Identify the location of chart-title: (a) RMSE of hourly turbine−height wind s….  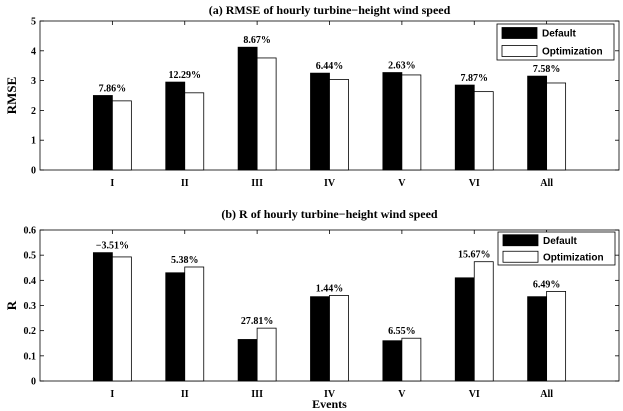
(330, 10).